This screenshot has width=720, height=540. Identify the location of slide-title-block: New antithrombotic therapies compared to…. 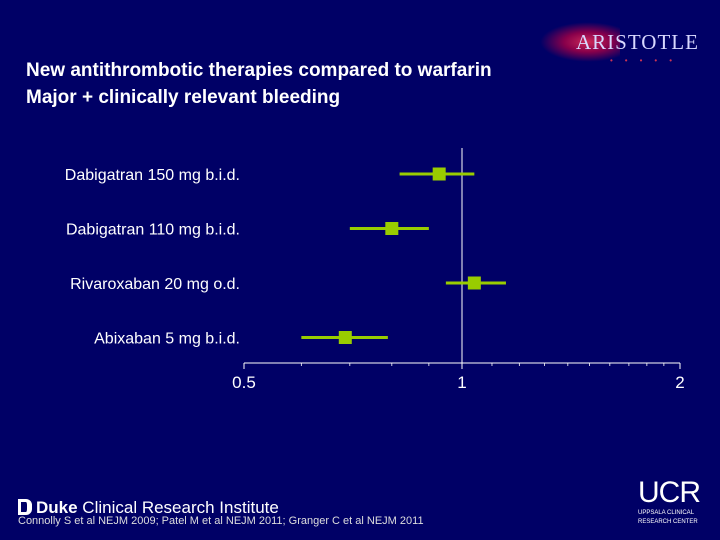
(259, 84).